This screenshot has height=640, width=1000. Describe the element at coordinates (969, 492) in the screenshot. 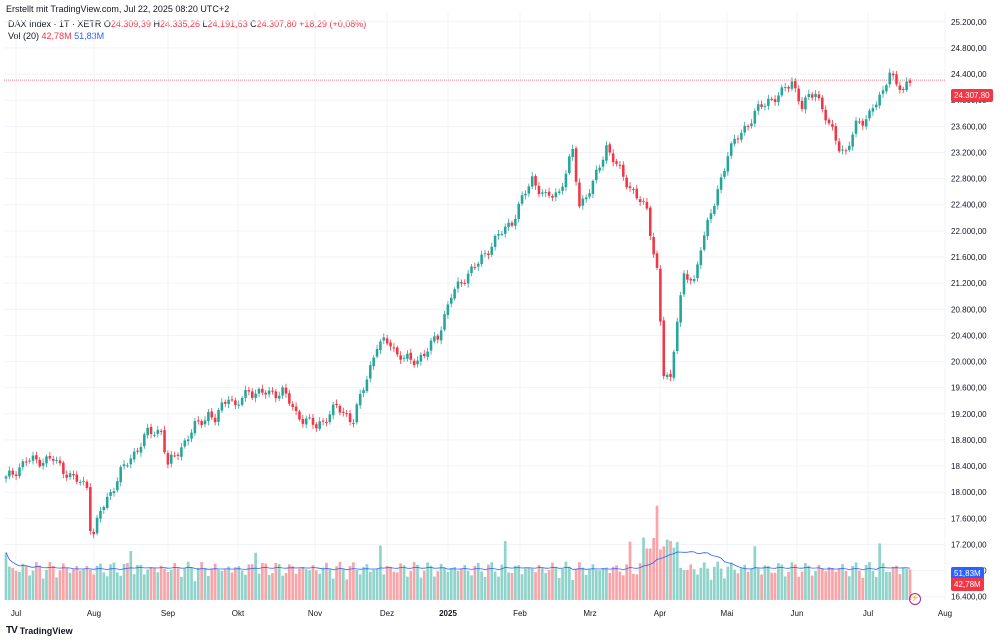

I see `y-tick-label: 18.000,00` at that location.